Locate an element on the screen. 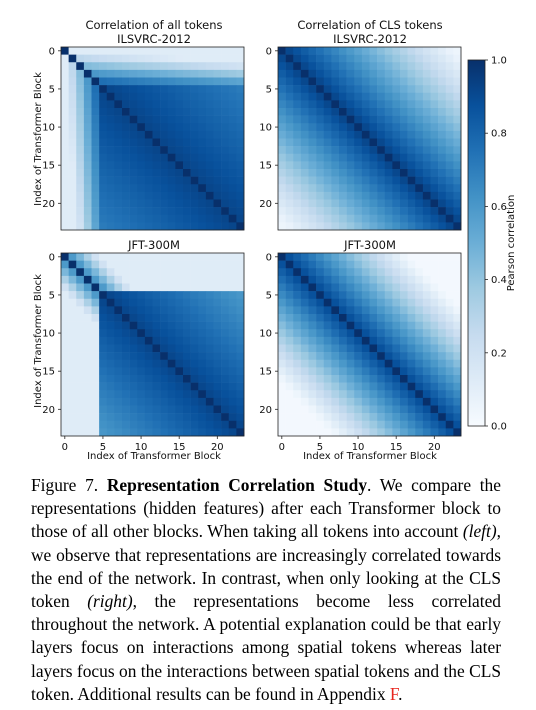 The width and height of the screenshot is (536, 710). colorbar-tick-label: 0.8 is located at coordinates (499, 134).